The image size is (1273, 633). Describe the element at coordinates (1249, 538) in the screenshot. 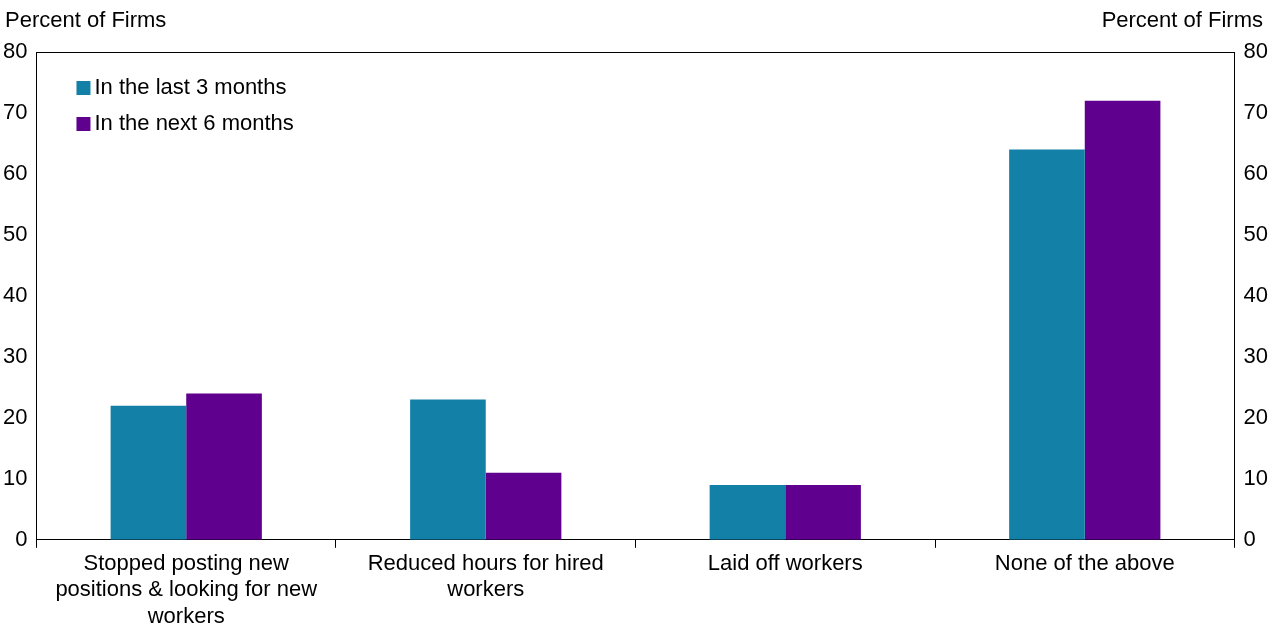

I see `y2-tick-label: 0` at that location.